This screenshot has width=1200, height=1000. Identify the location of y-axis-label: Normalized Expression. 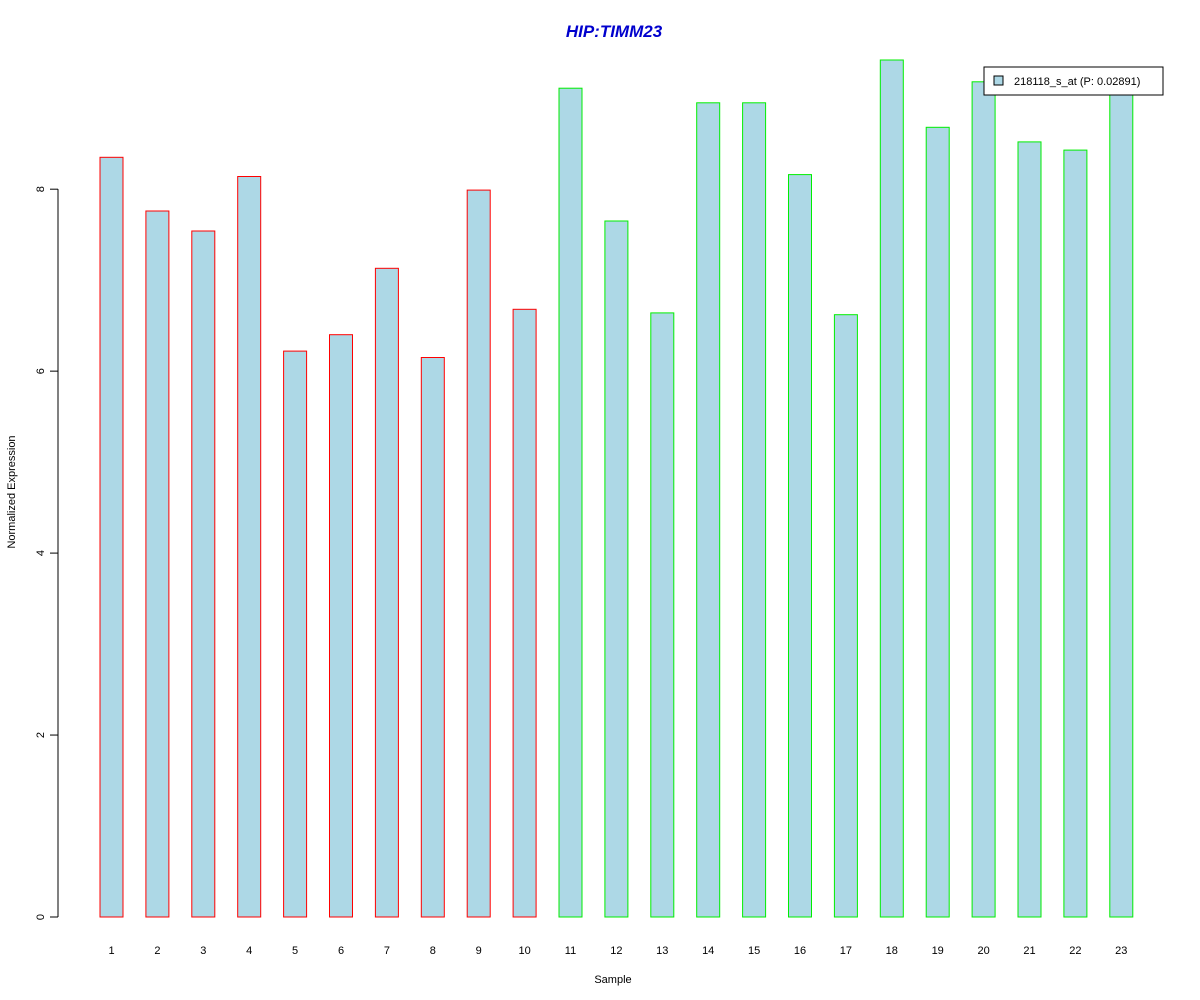
(12, 491).